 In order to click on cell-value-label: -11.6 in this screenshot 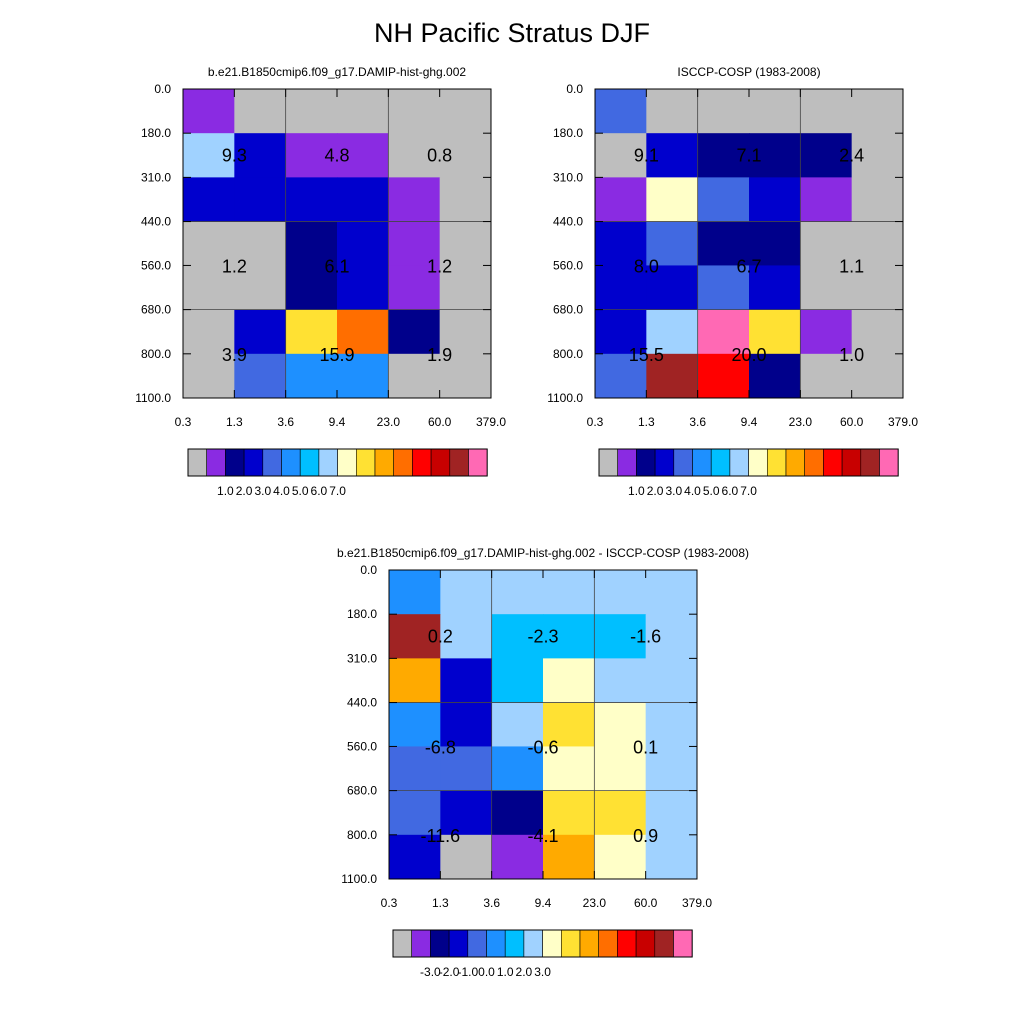, I will do `click(440, 836)`.